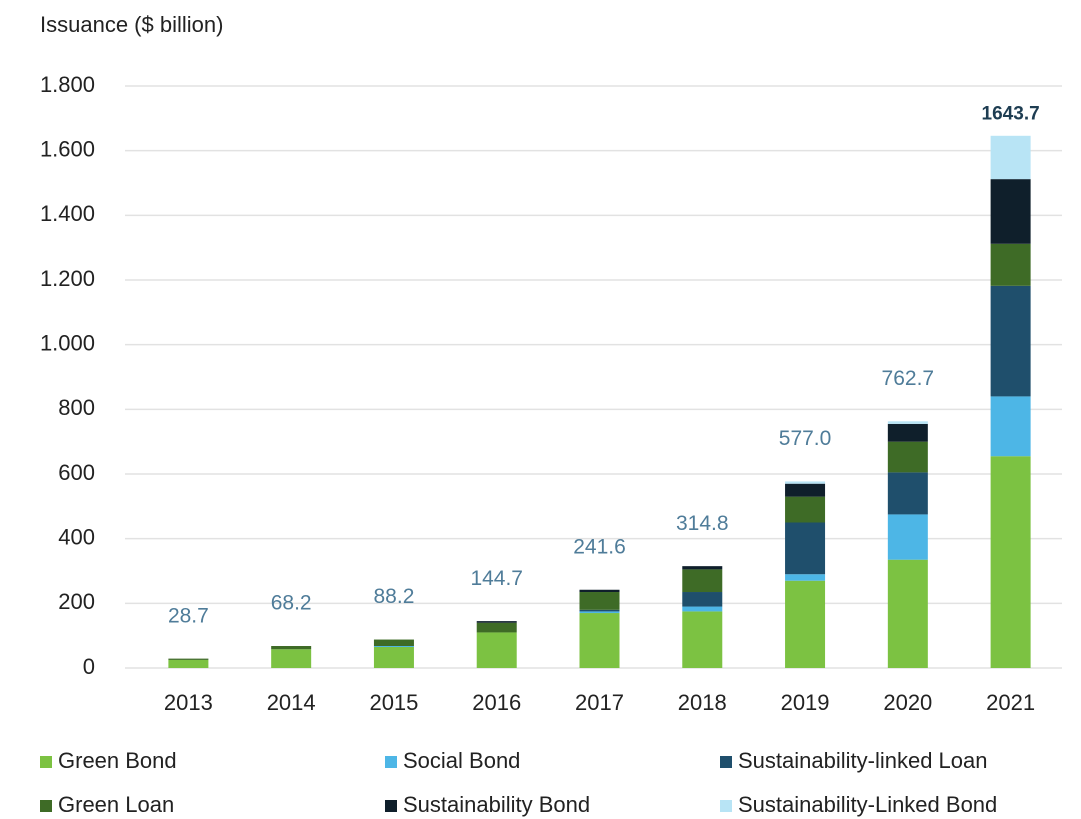  What do you see at coordinates (89, 666) in the screenshot?
I see `y-tick-label: 0` at bounding box center [89, 666].